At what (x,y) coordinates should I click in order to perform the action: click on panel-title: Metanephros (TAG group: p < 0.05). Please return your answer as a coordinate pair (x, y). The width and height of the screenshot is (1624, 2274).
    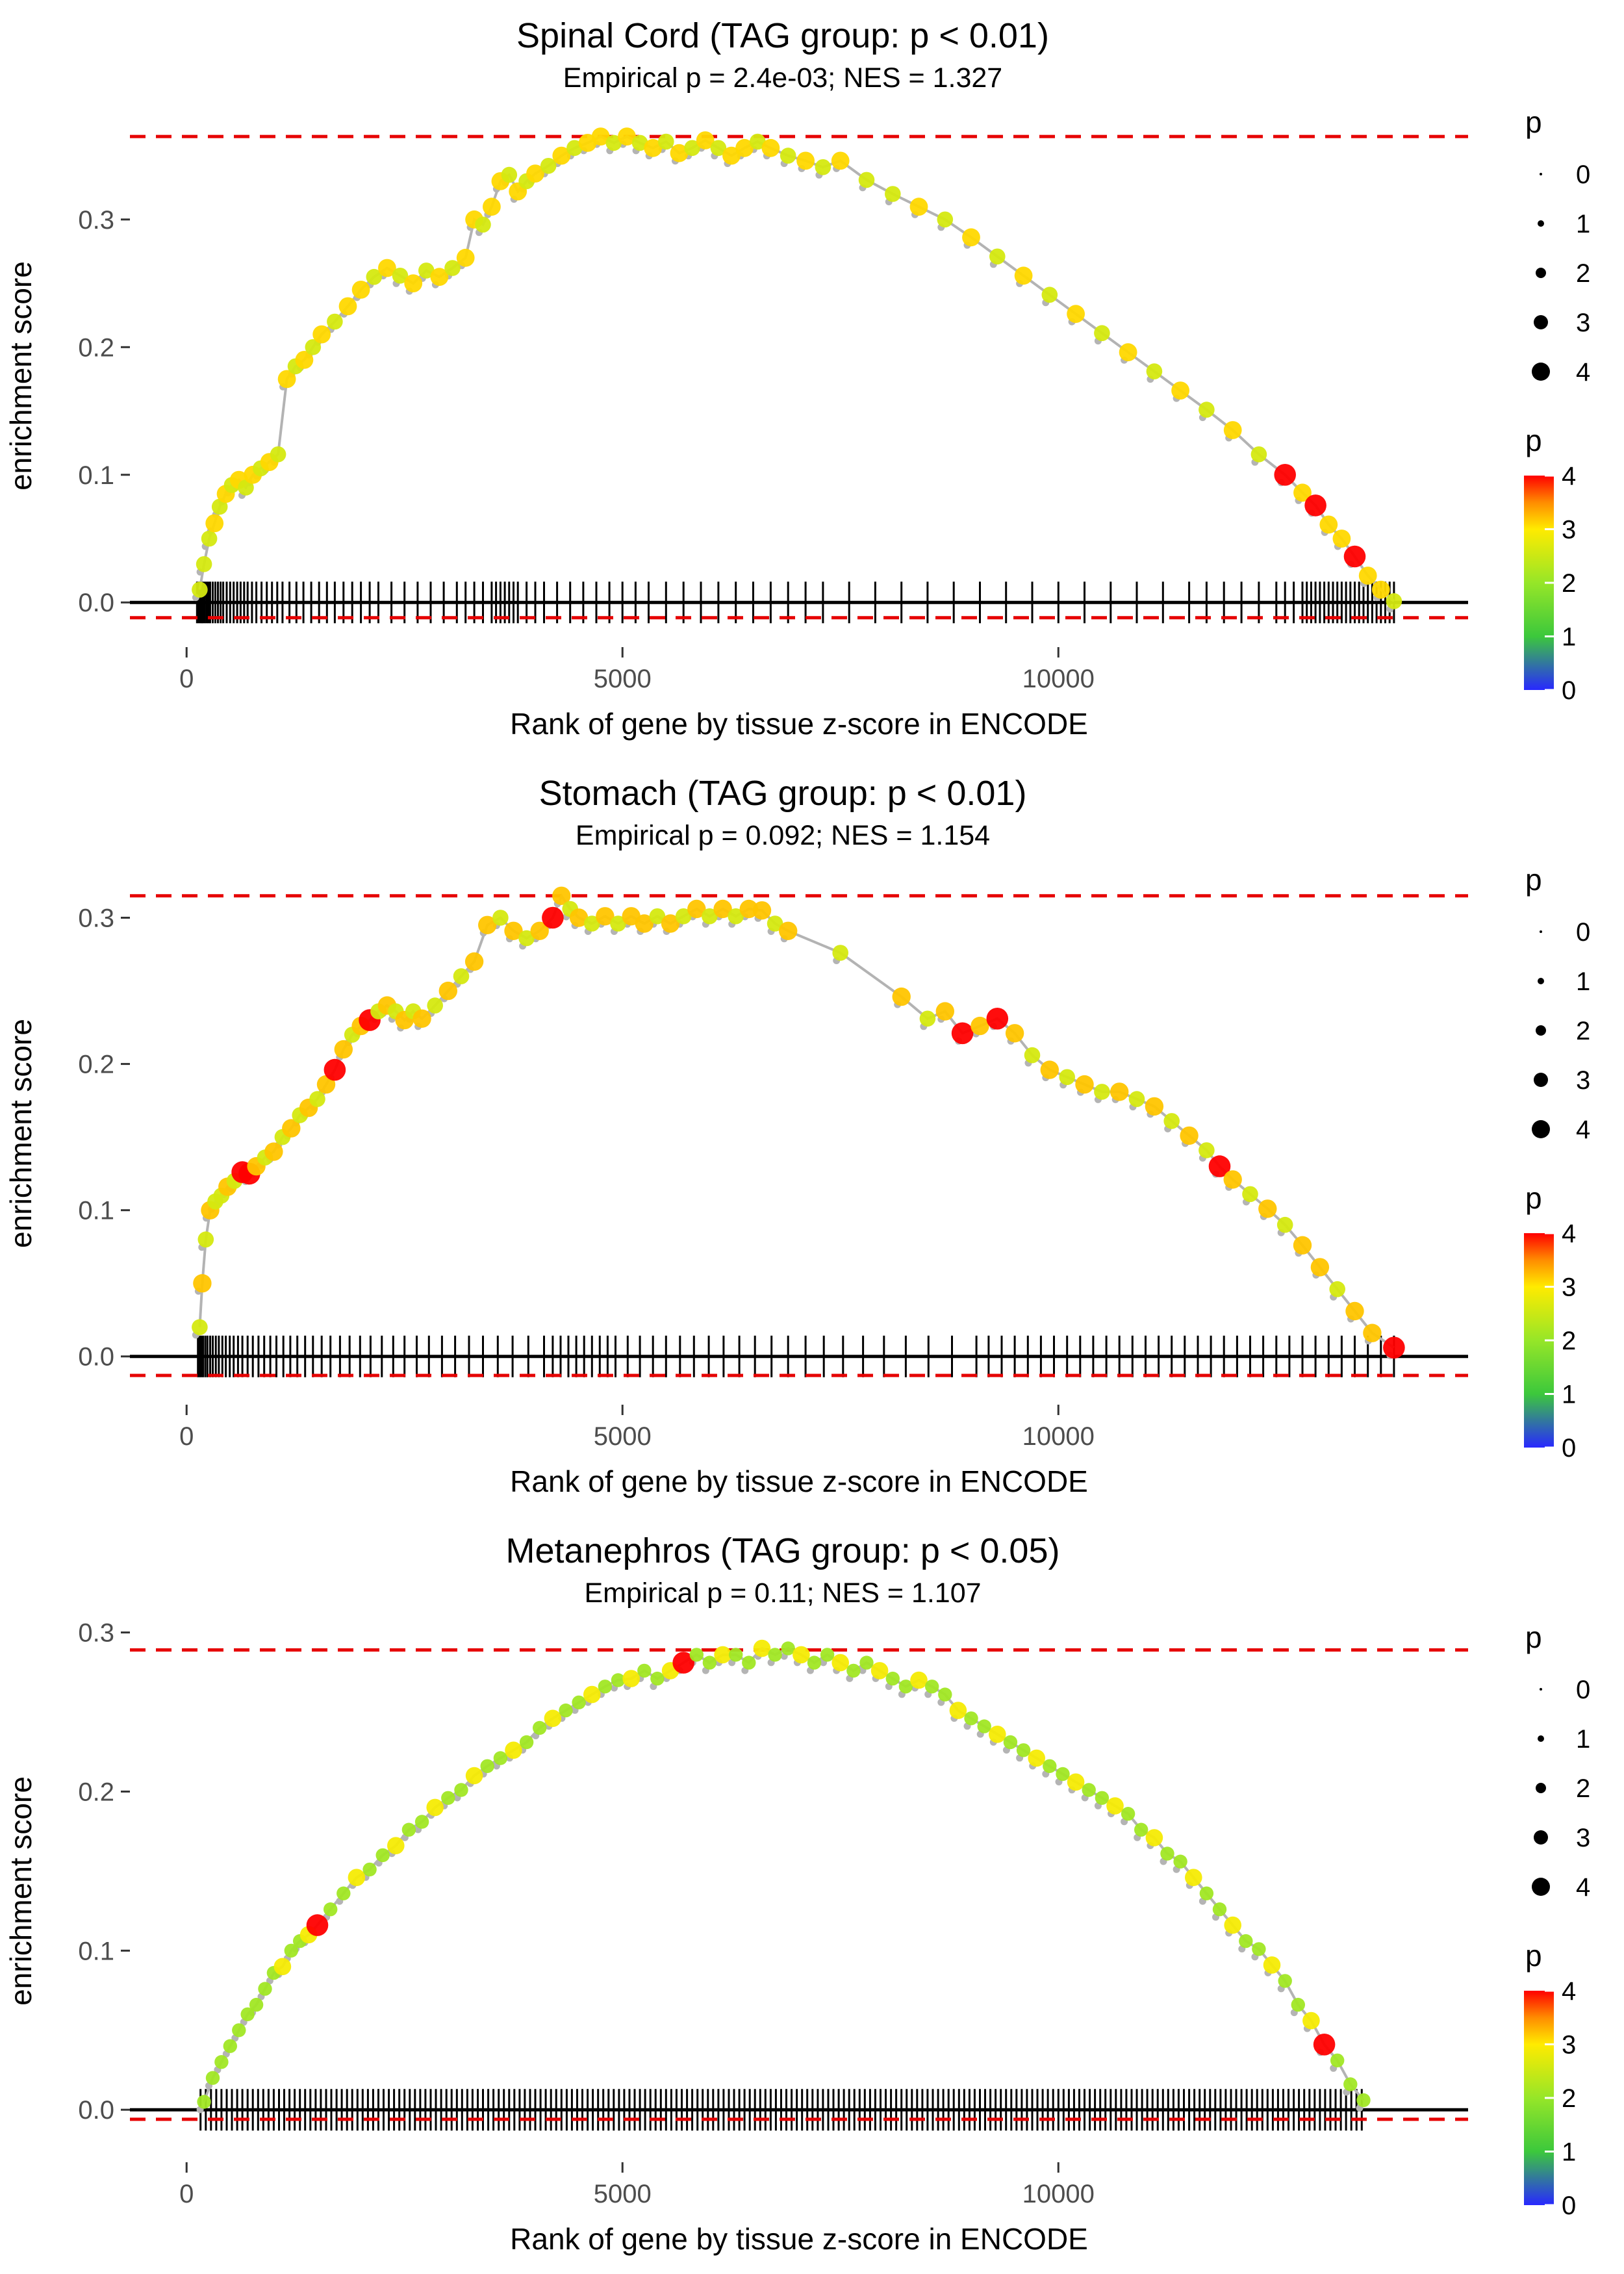
    Looking at the image, I should click on (782, 1550).